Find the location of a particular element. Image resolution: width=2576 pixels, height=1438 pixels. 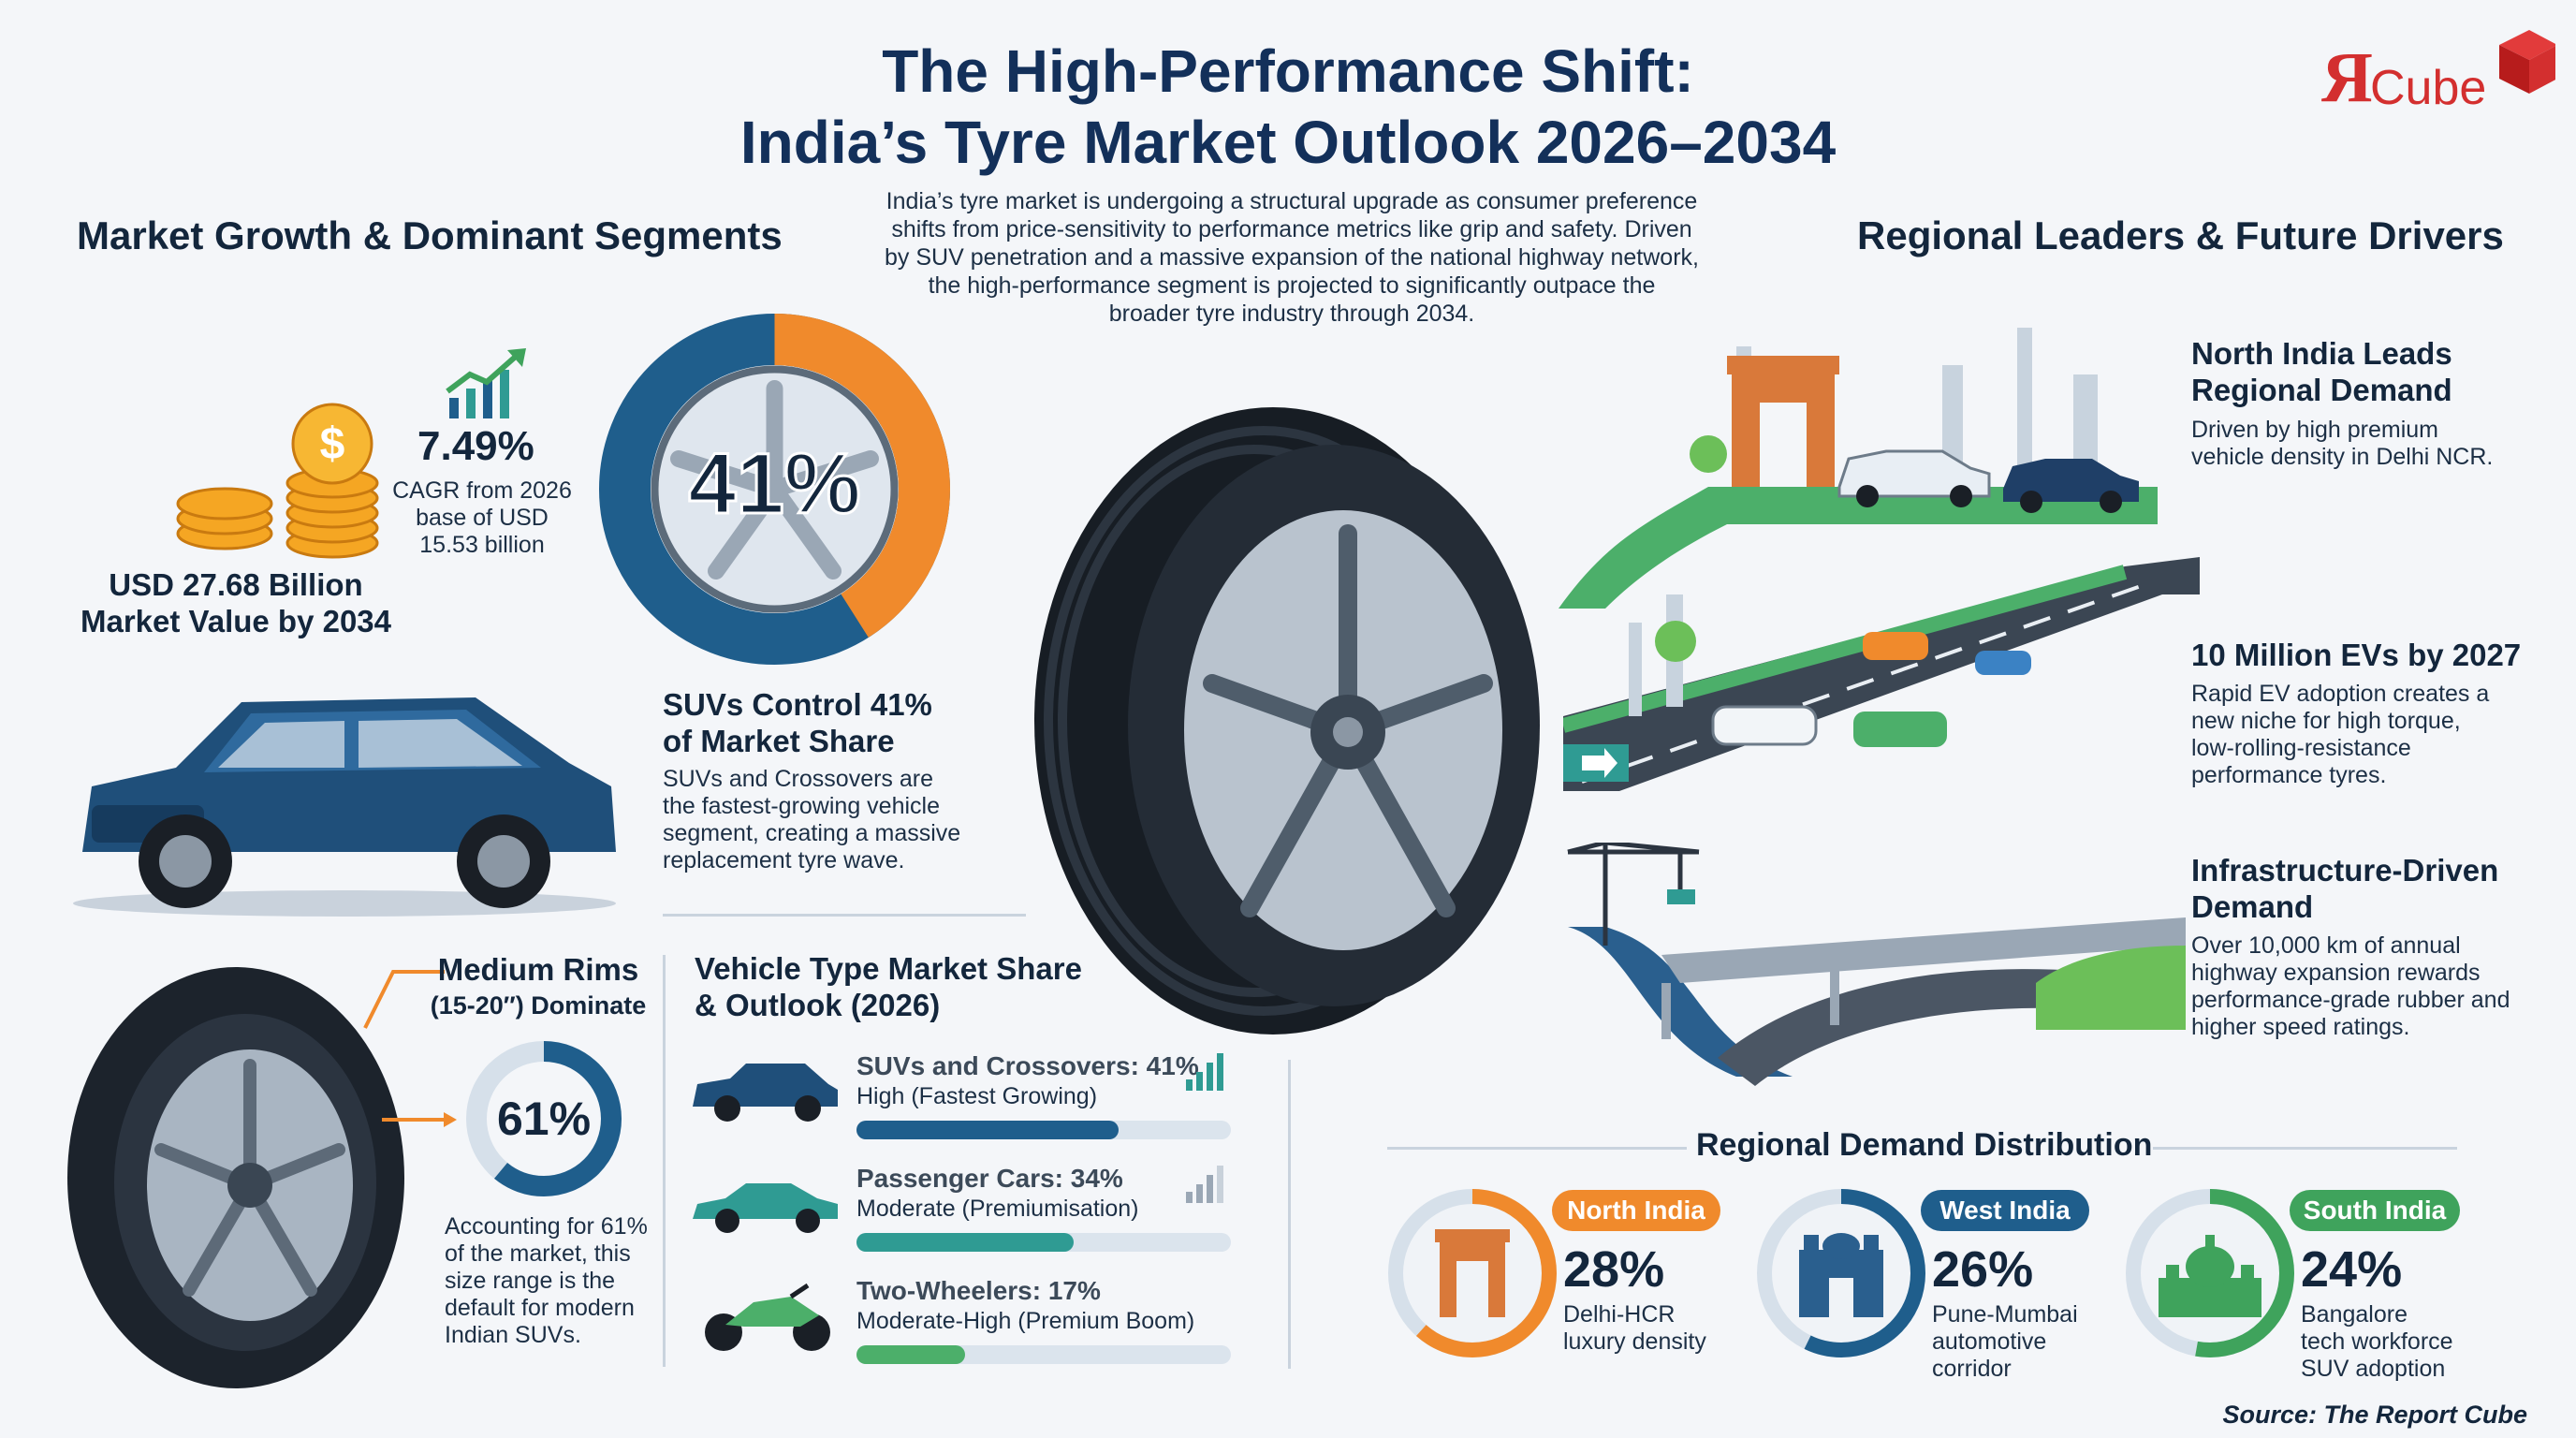

vehicle-share-name: Two-Wheelers: 17% is located at coordinates (978, 1290).